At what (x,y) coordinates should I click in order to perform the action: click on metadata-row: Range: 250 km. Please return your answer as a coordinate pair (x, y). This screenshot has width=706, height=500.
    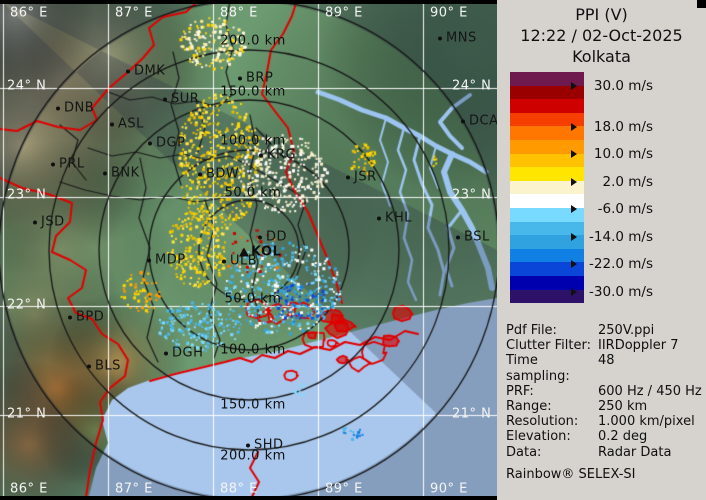
    Looking at the image, I should click on (604, 406).